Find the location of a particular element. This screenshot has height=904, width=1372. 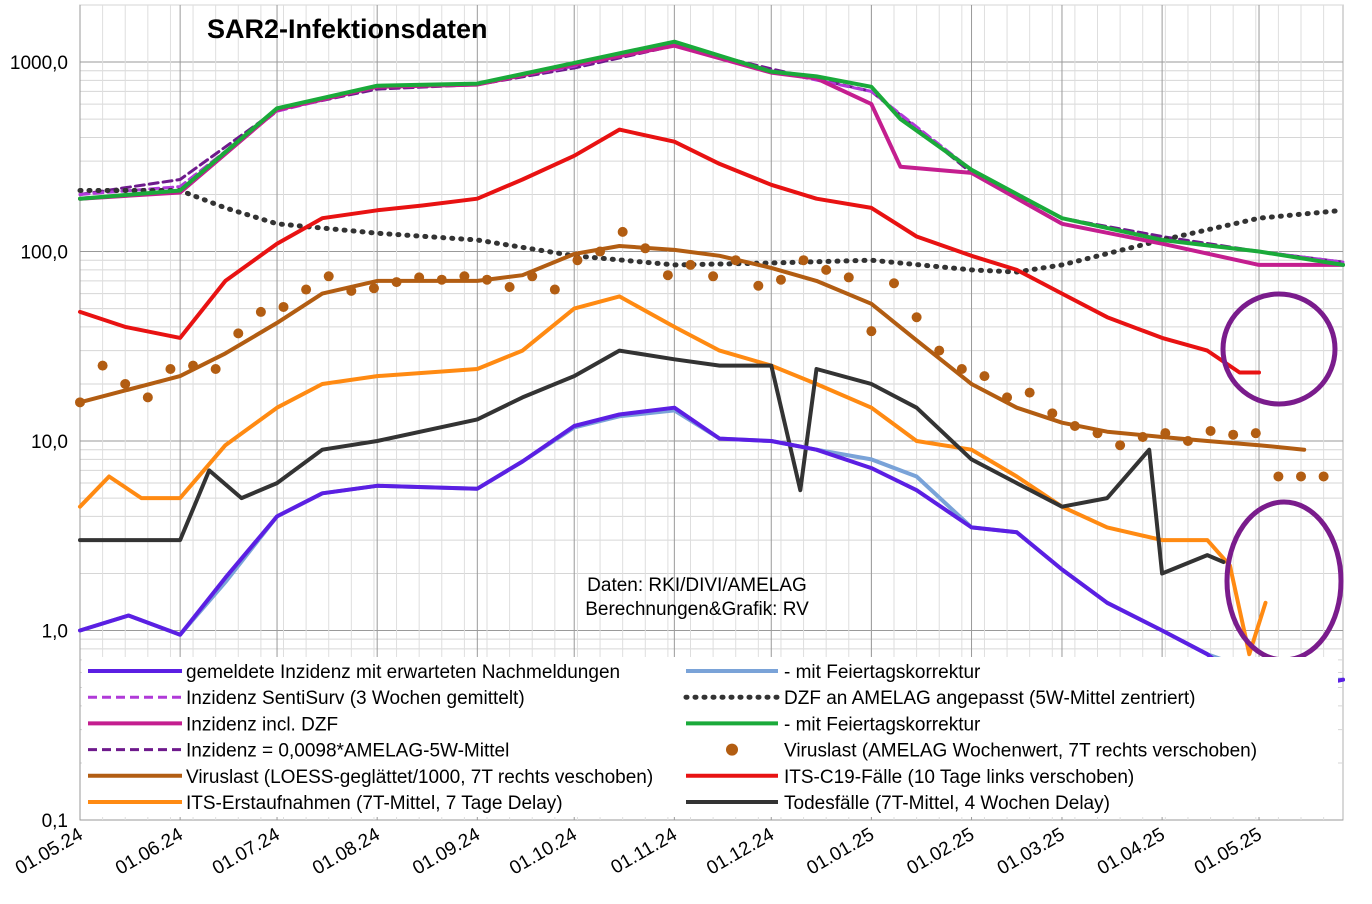

x-tick-label: 01.06.24 is located at coordinates (149, 851).